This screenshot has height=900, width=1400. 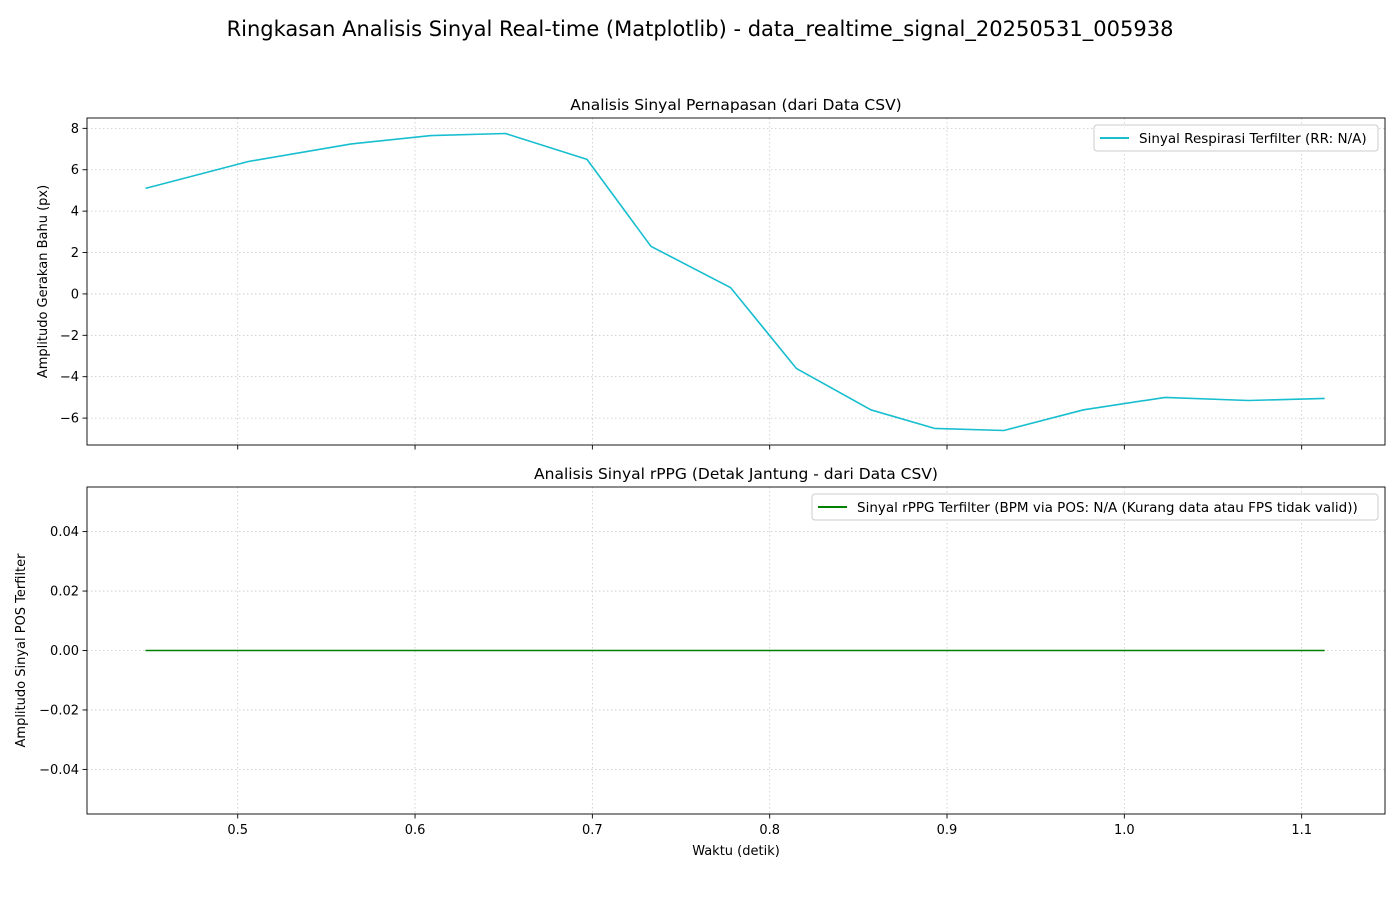 I want to click on y-tick-label: 0.02, so click(x=64, y=592).